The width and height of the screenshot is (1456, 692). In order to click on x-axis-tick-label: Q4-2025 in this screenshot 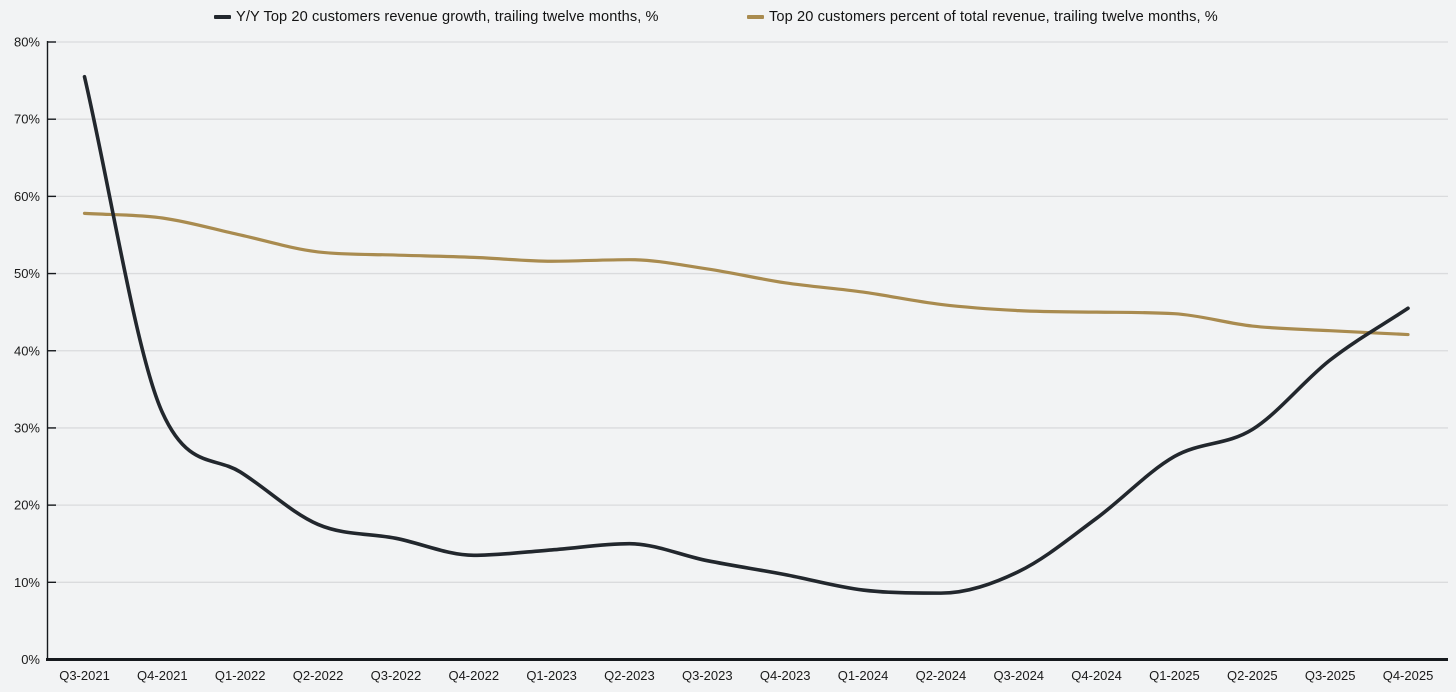, I will do `click(1408, 675)`.